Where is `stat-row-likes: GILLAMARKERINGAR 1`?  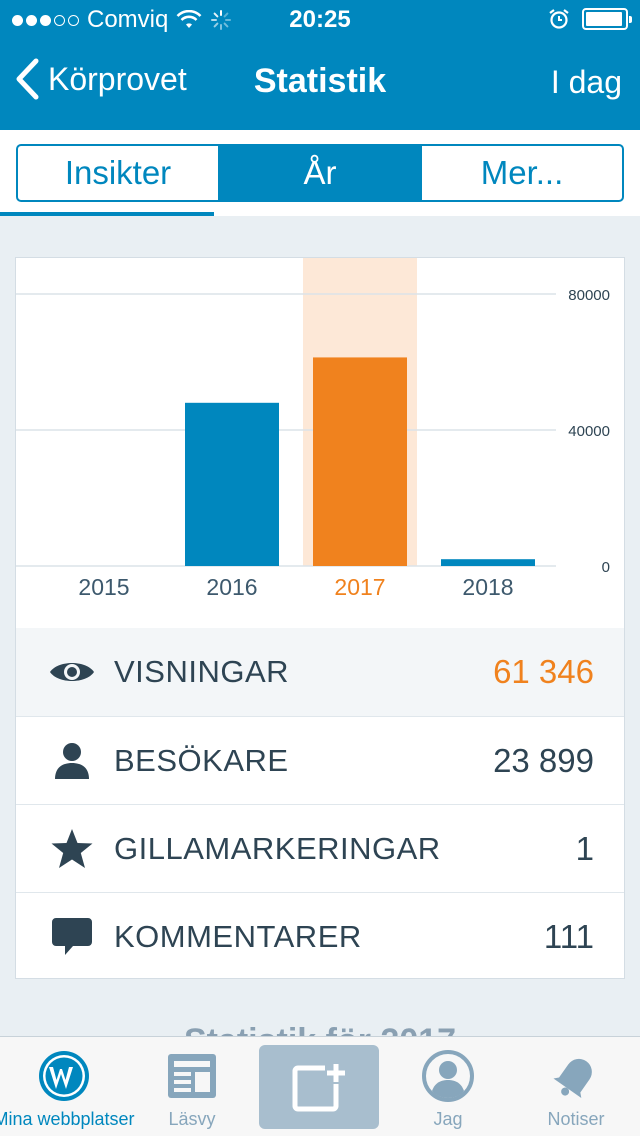 stat-row-likes: GILLAMARKERINGAR 1 is located at coordinates (320, 848).